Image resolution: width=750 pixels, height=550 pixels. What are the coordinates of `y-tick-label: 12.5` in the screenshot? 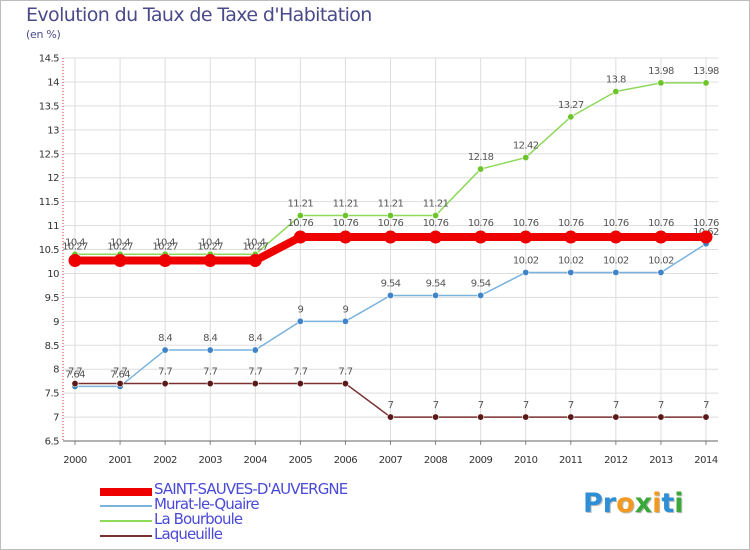 It's located at (49, 154).